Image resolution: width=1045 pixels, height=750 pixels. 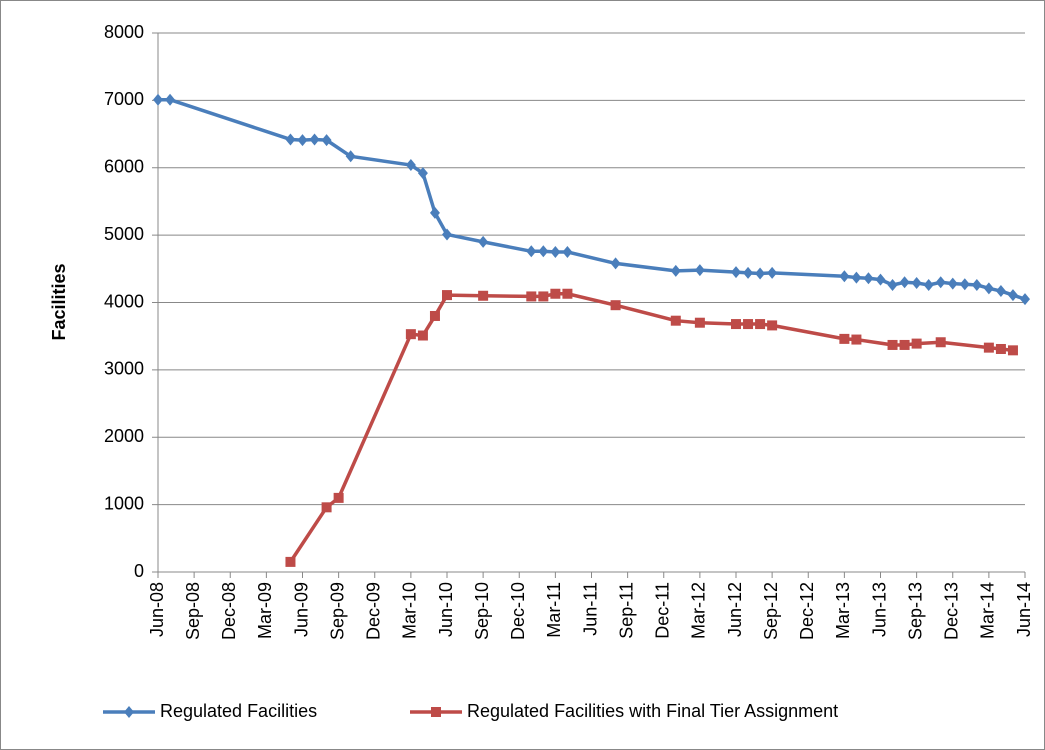 I want to click on x-tick-label: Sep-08, so click(x=193, y=611).